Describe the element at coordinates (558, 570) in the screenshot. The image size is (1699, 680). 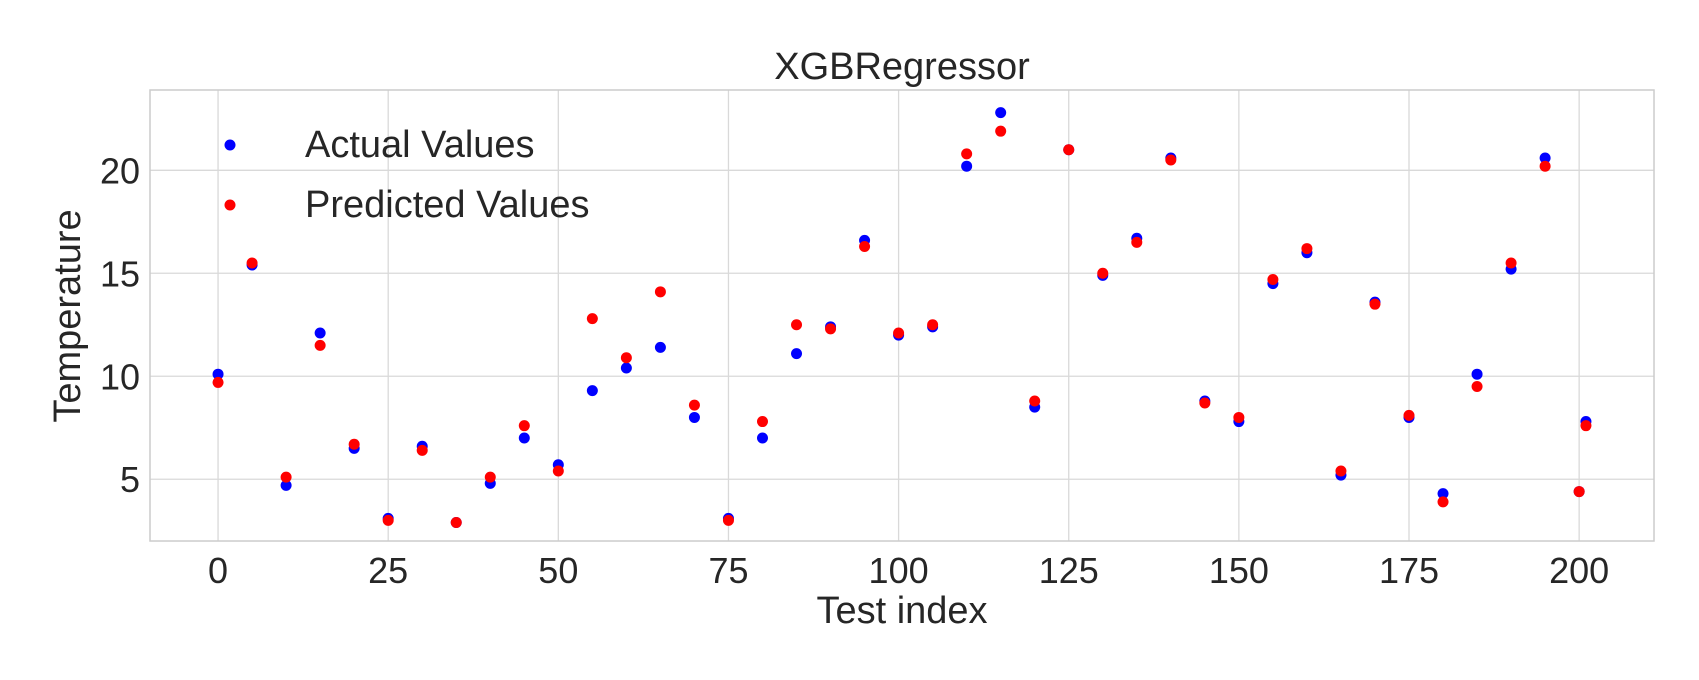
I see `x-tick-label: 50` at that location.